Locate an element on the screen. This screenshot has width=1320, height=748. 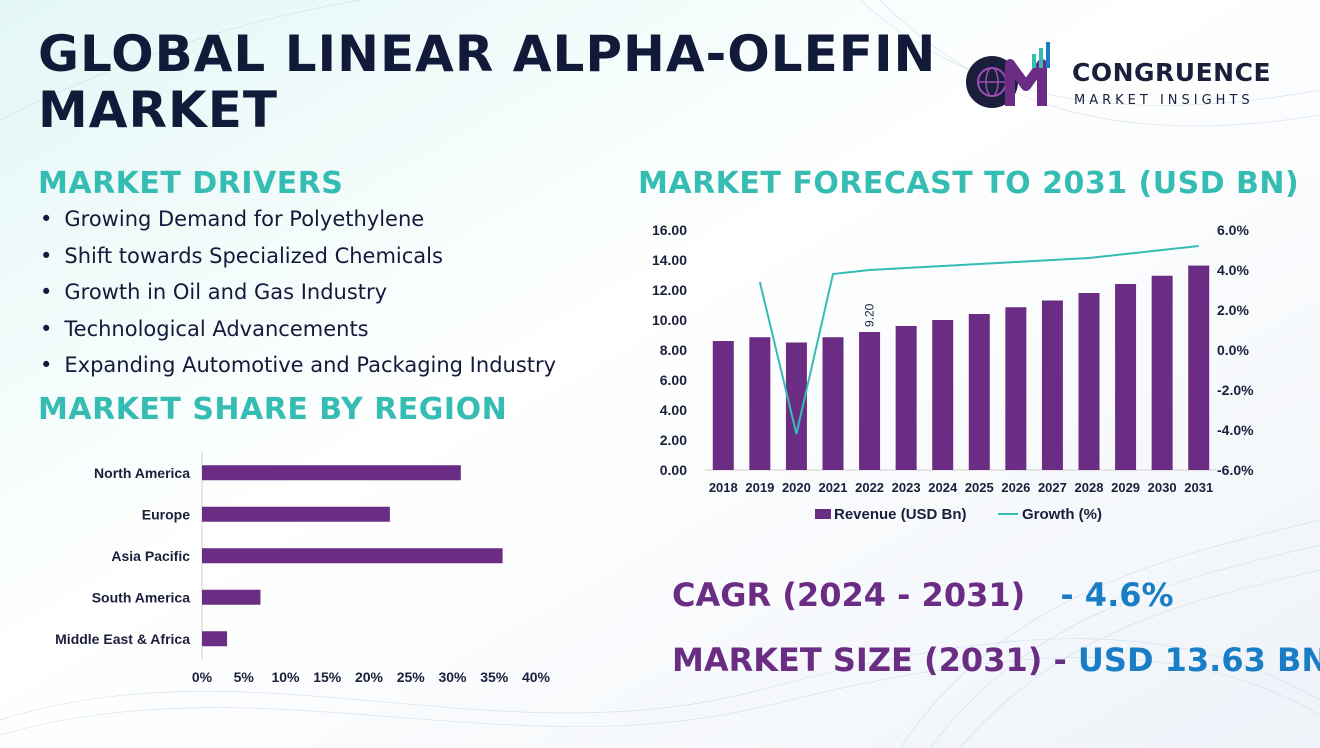
x-tick-label: 2030 is located at coordinates (1162, 487).